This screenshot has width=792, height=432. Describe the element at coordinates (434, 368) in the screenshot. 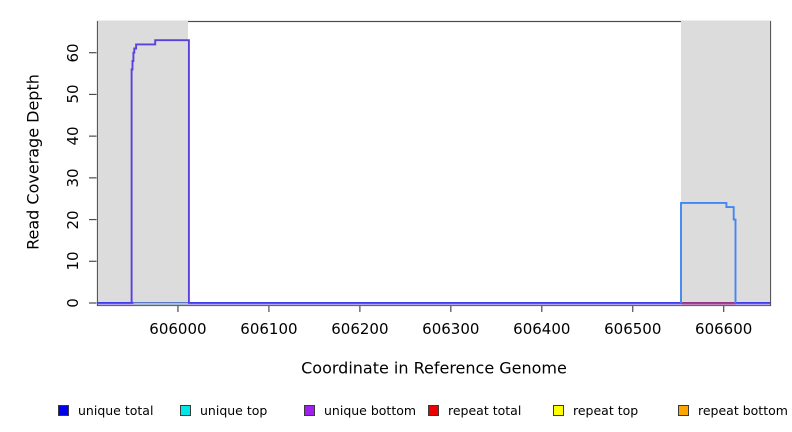

I see `x-axis-title: Coordinate in Reference Genome` at that location.